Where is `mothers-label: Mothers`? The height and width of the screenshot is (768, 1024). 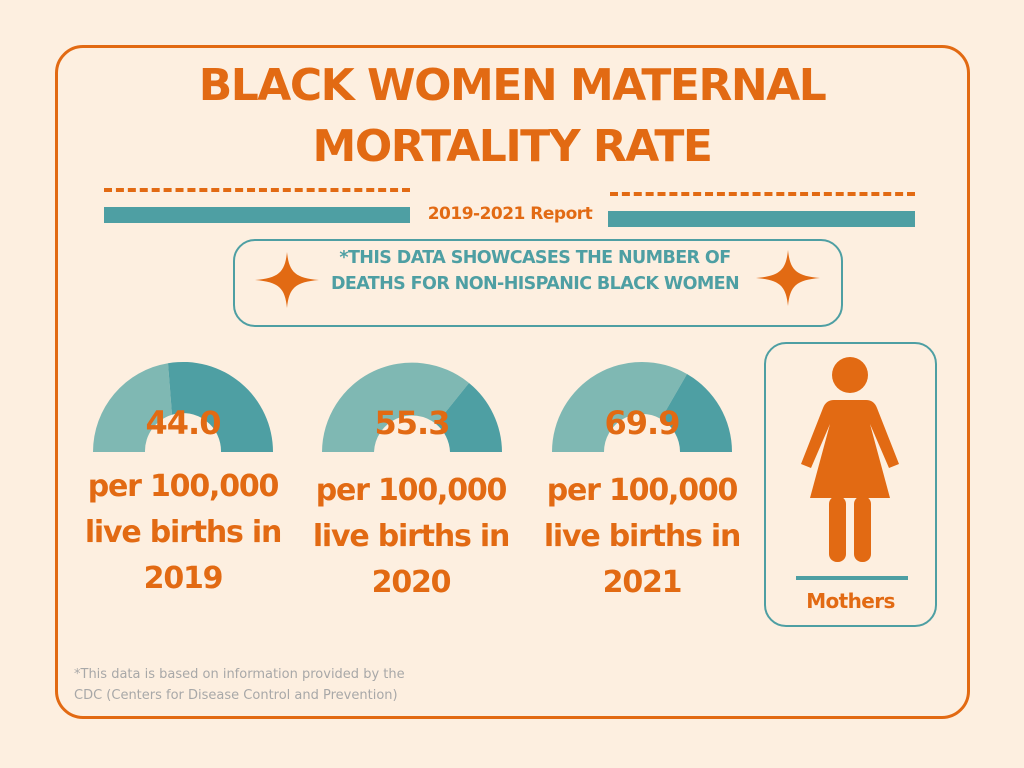 mothers-label: Mothers is located at coordinates (850, 601).